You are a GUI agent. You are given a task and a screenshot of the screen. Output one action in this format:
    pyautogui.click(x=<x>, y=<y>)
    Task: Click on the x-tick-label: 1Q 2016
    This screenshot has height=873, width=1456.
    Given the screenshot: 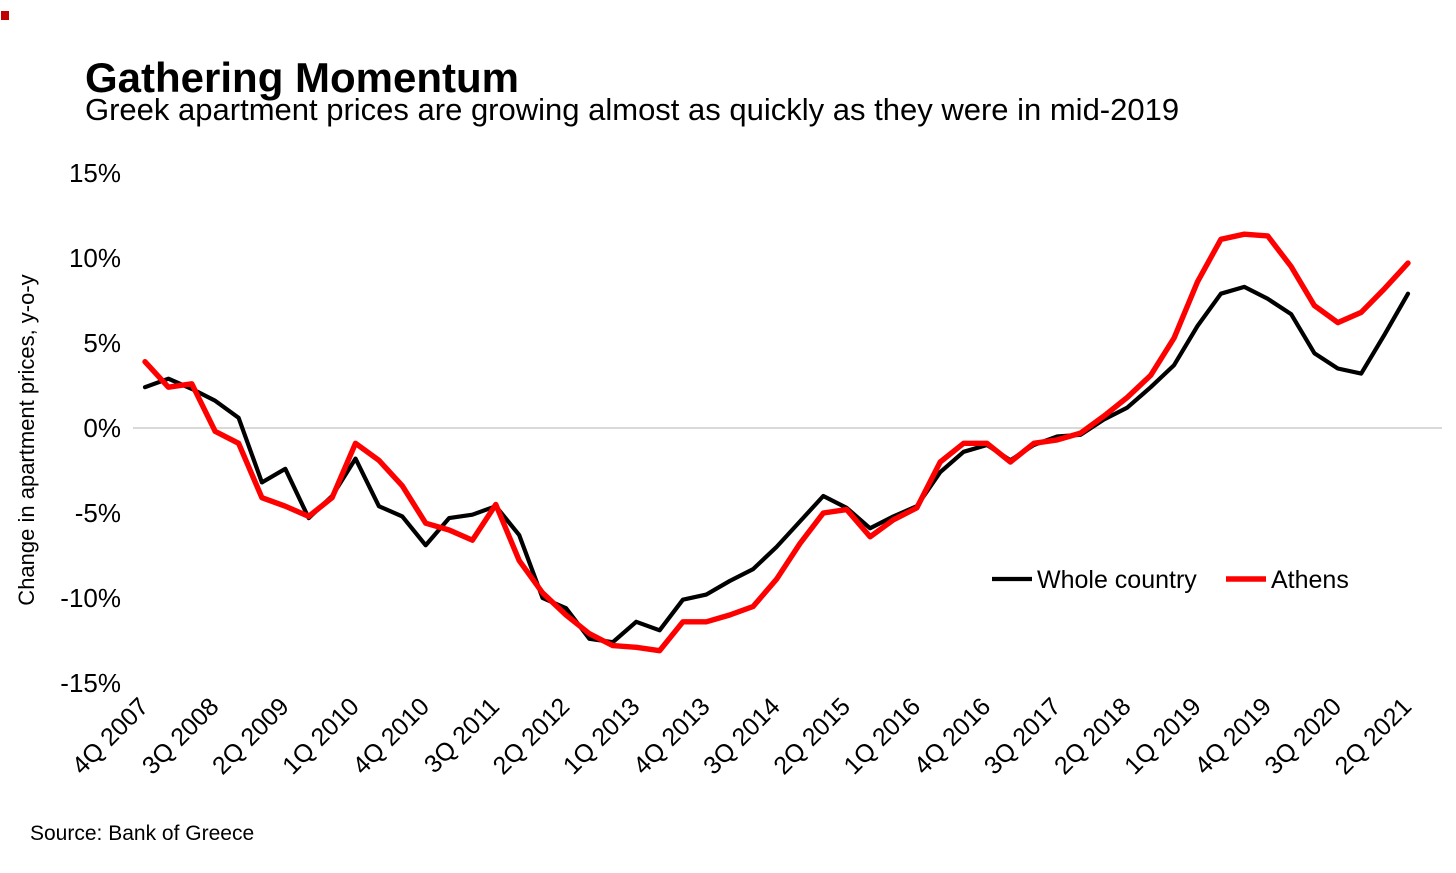 What is the action you would take?
    pyautogui.click(x=882, y=736)
    